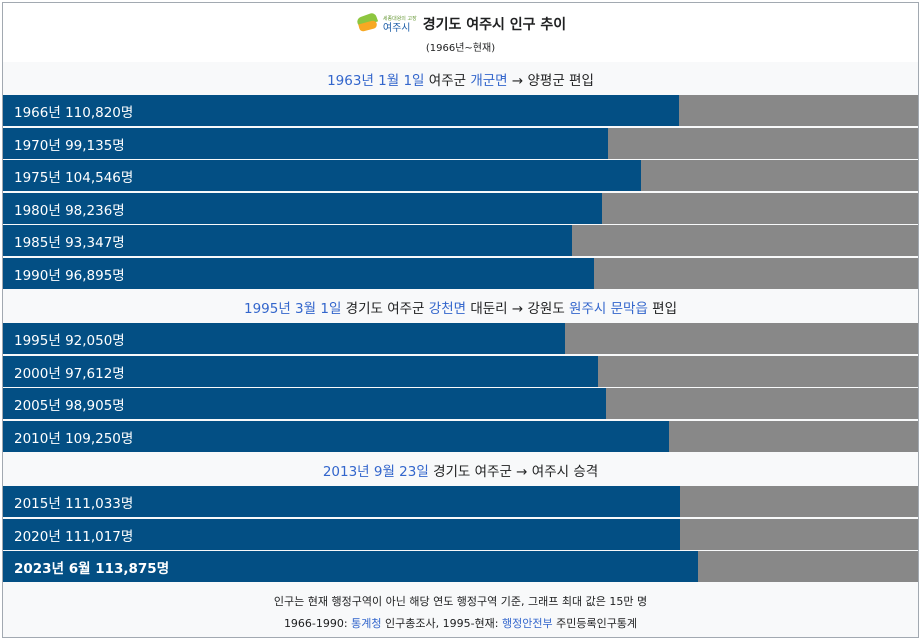 The image size is (923, 642). I want to click on bar-label: 1970년 99,135명, so click(69, 145).